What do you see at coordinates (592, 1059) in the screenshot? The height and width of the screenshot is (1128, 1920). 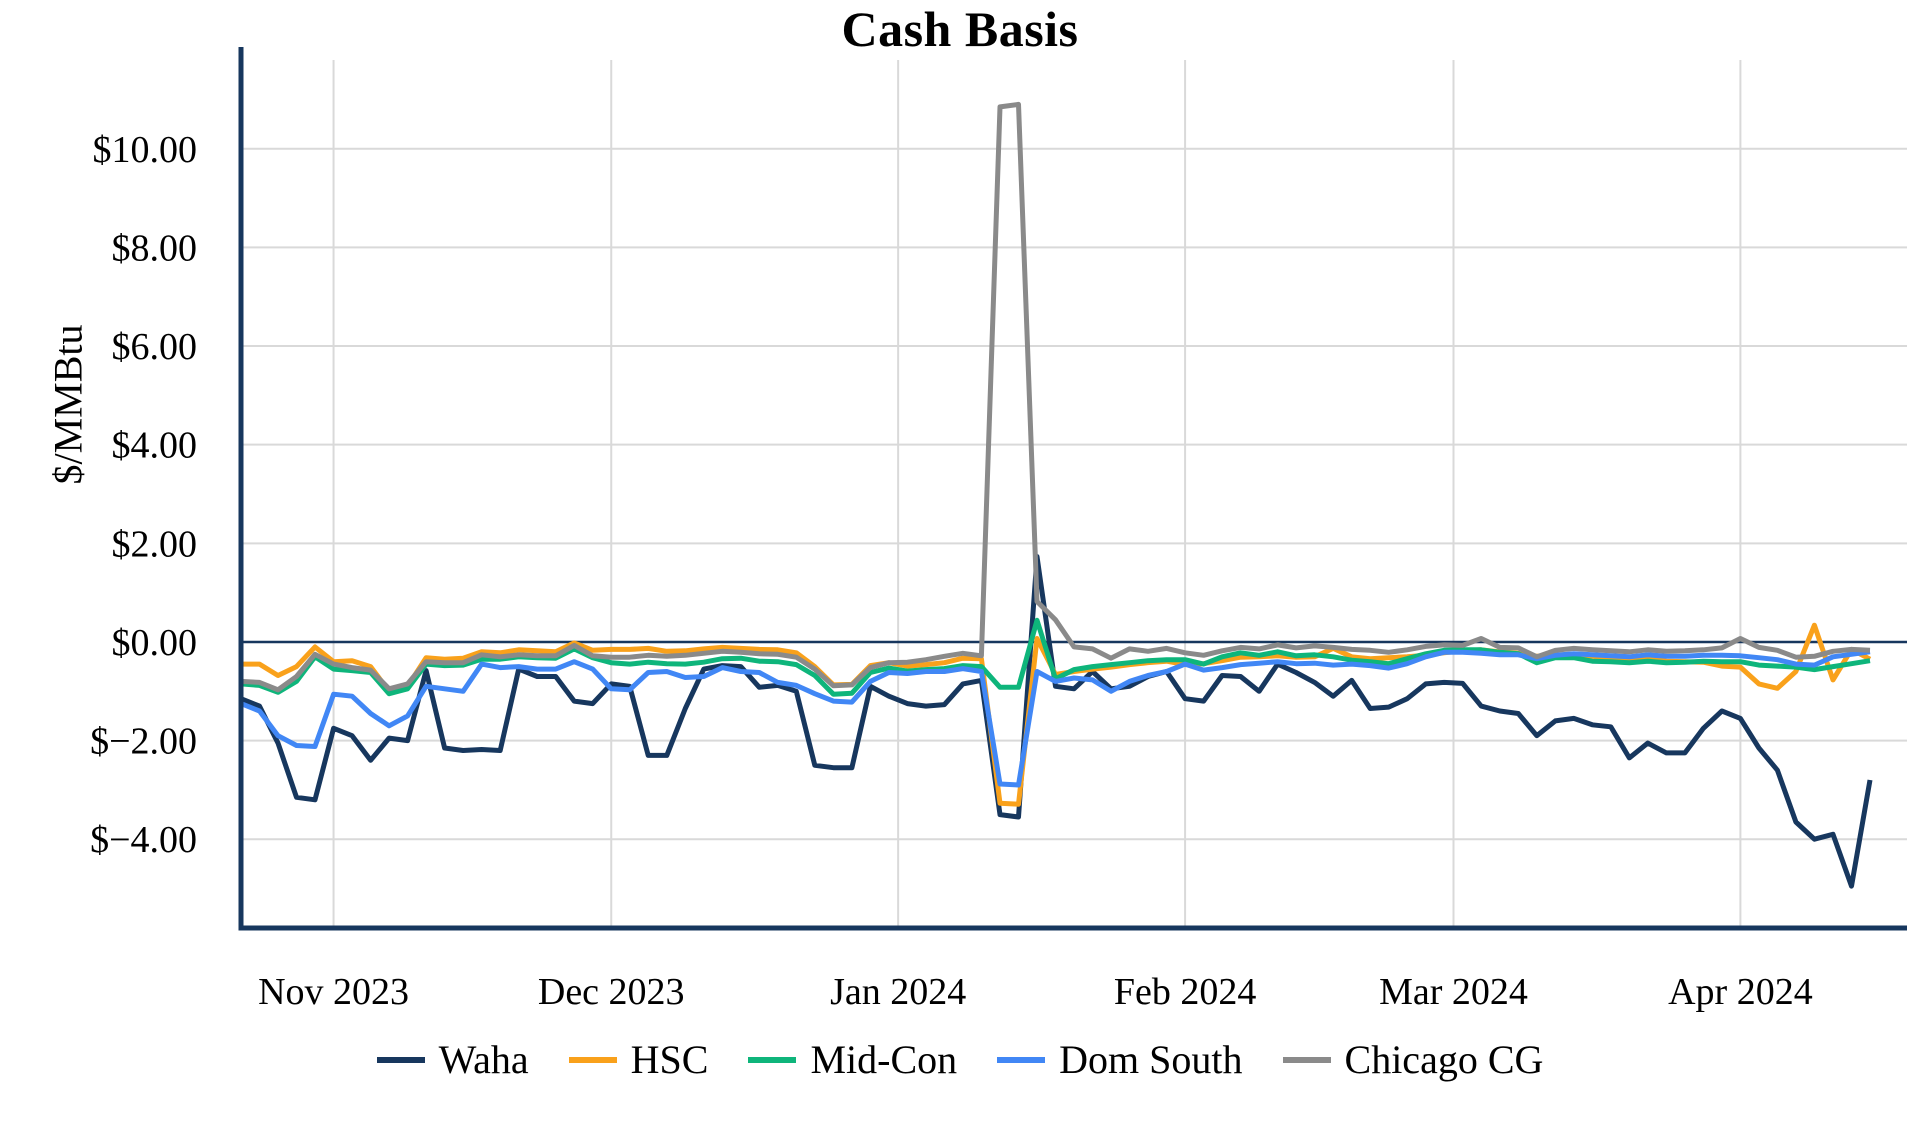 I see `legend-swatch-hsc` at bounding box center [592, 1059].